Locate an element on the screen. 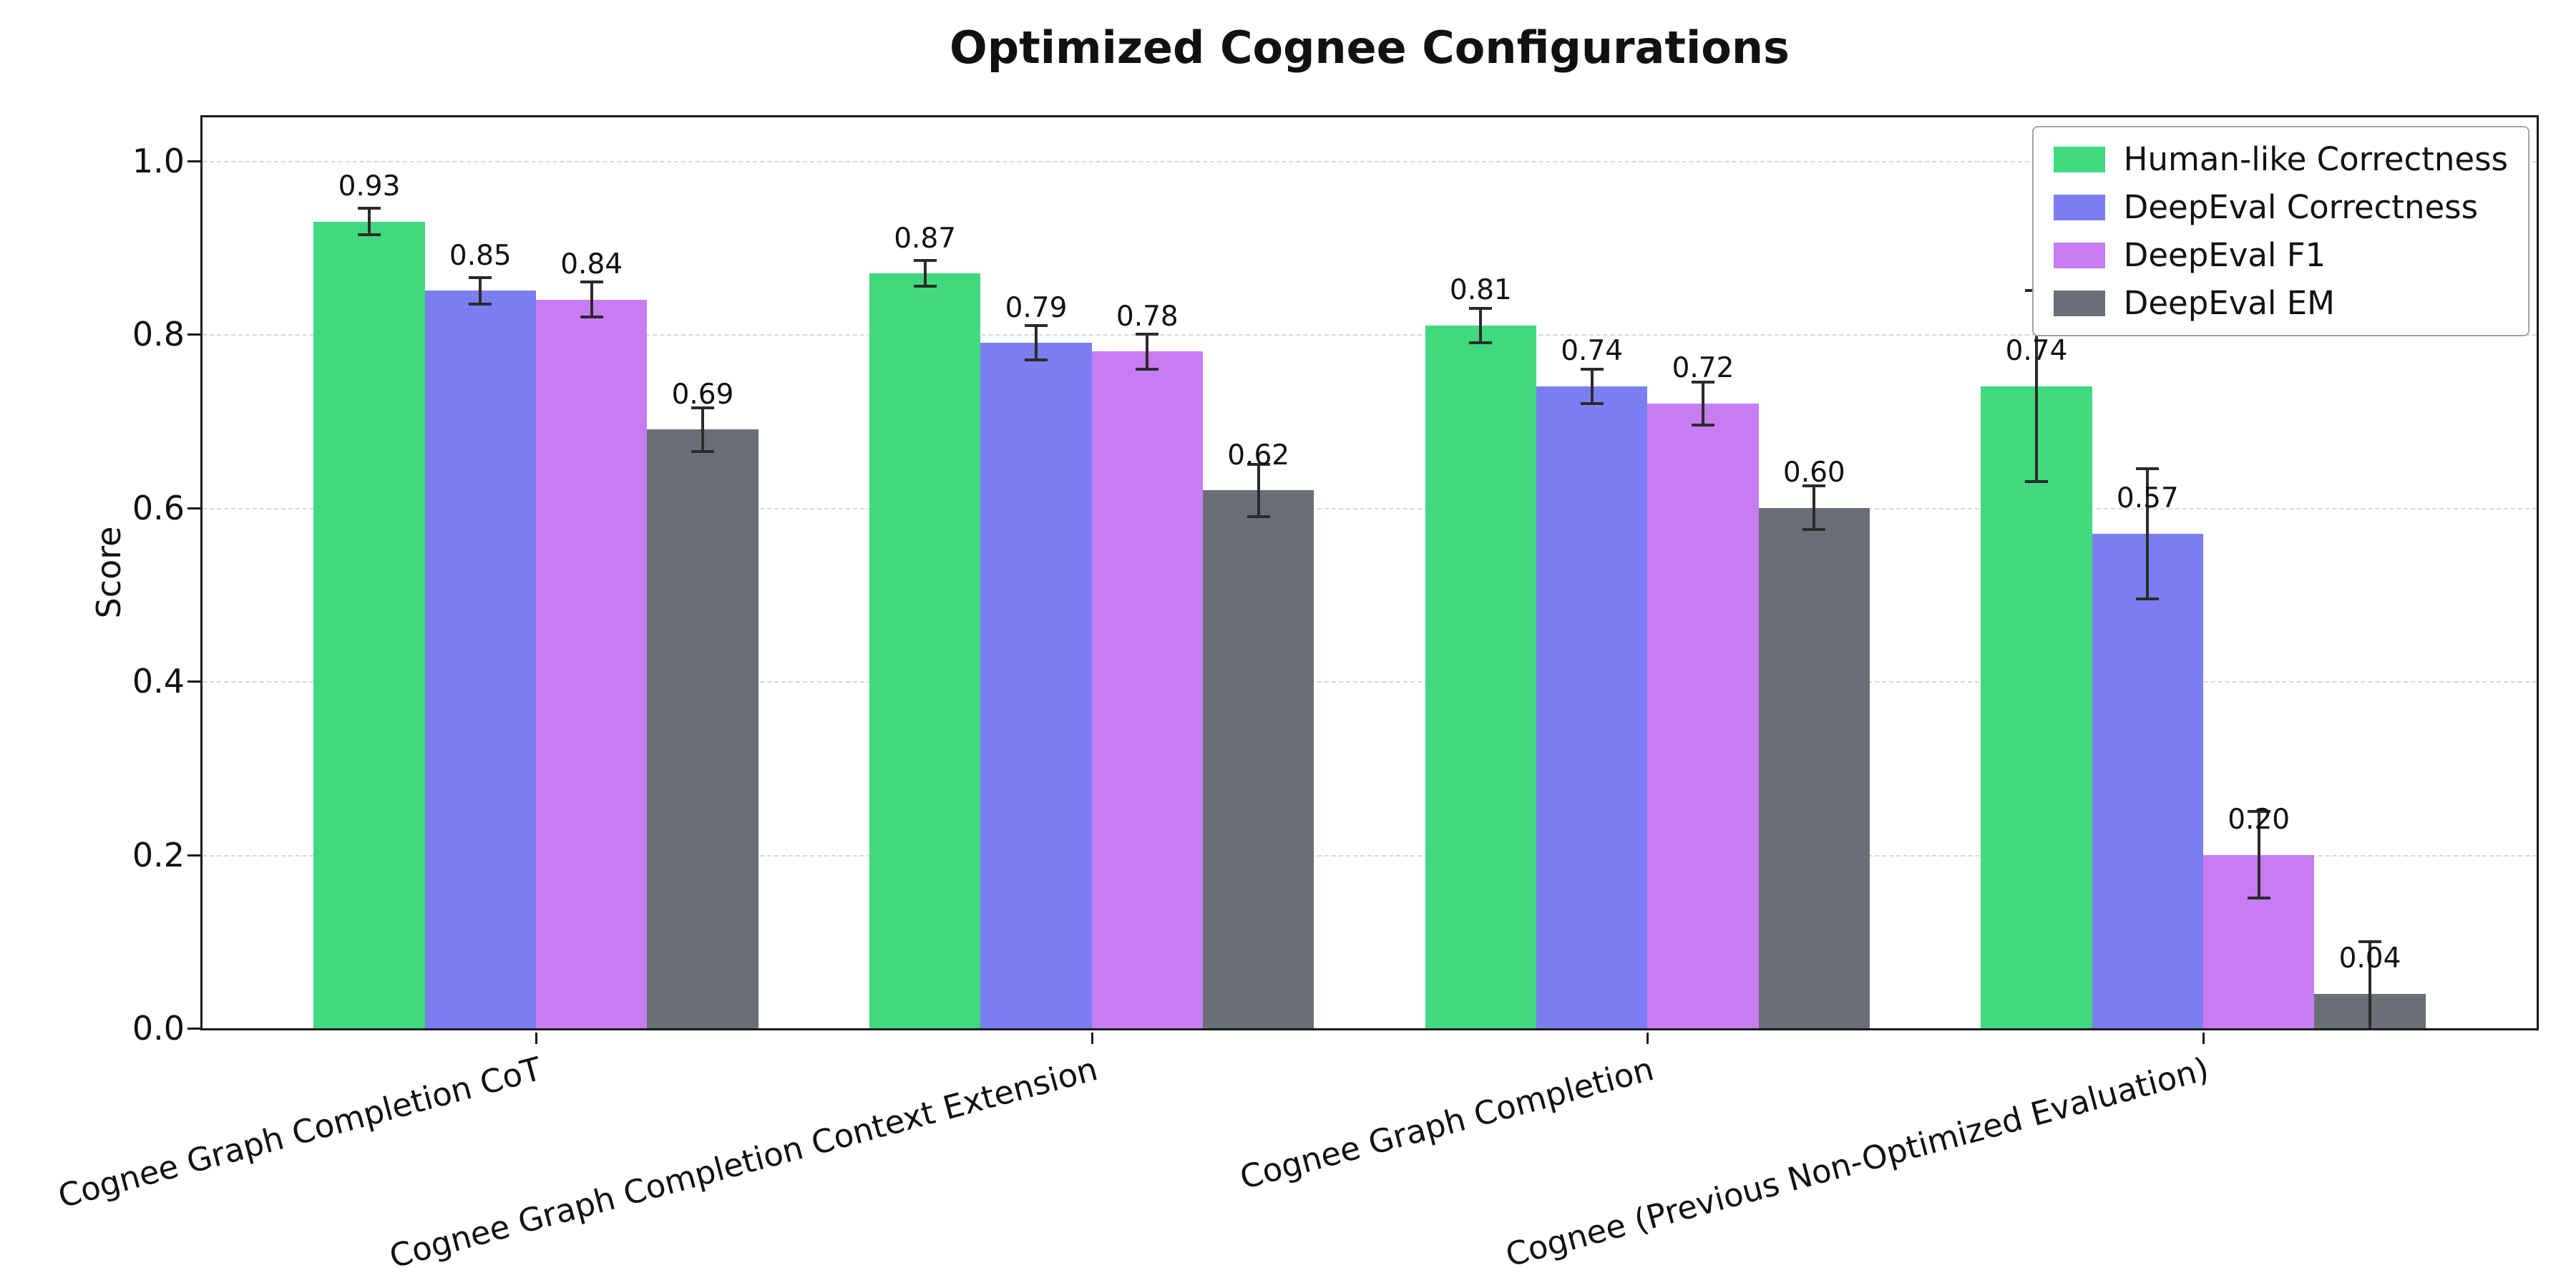 The image size is (2576, 1288). y-tick-label: 1.0 is located at coordinates (158, 160).